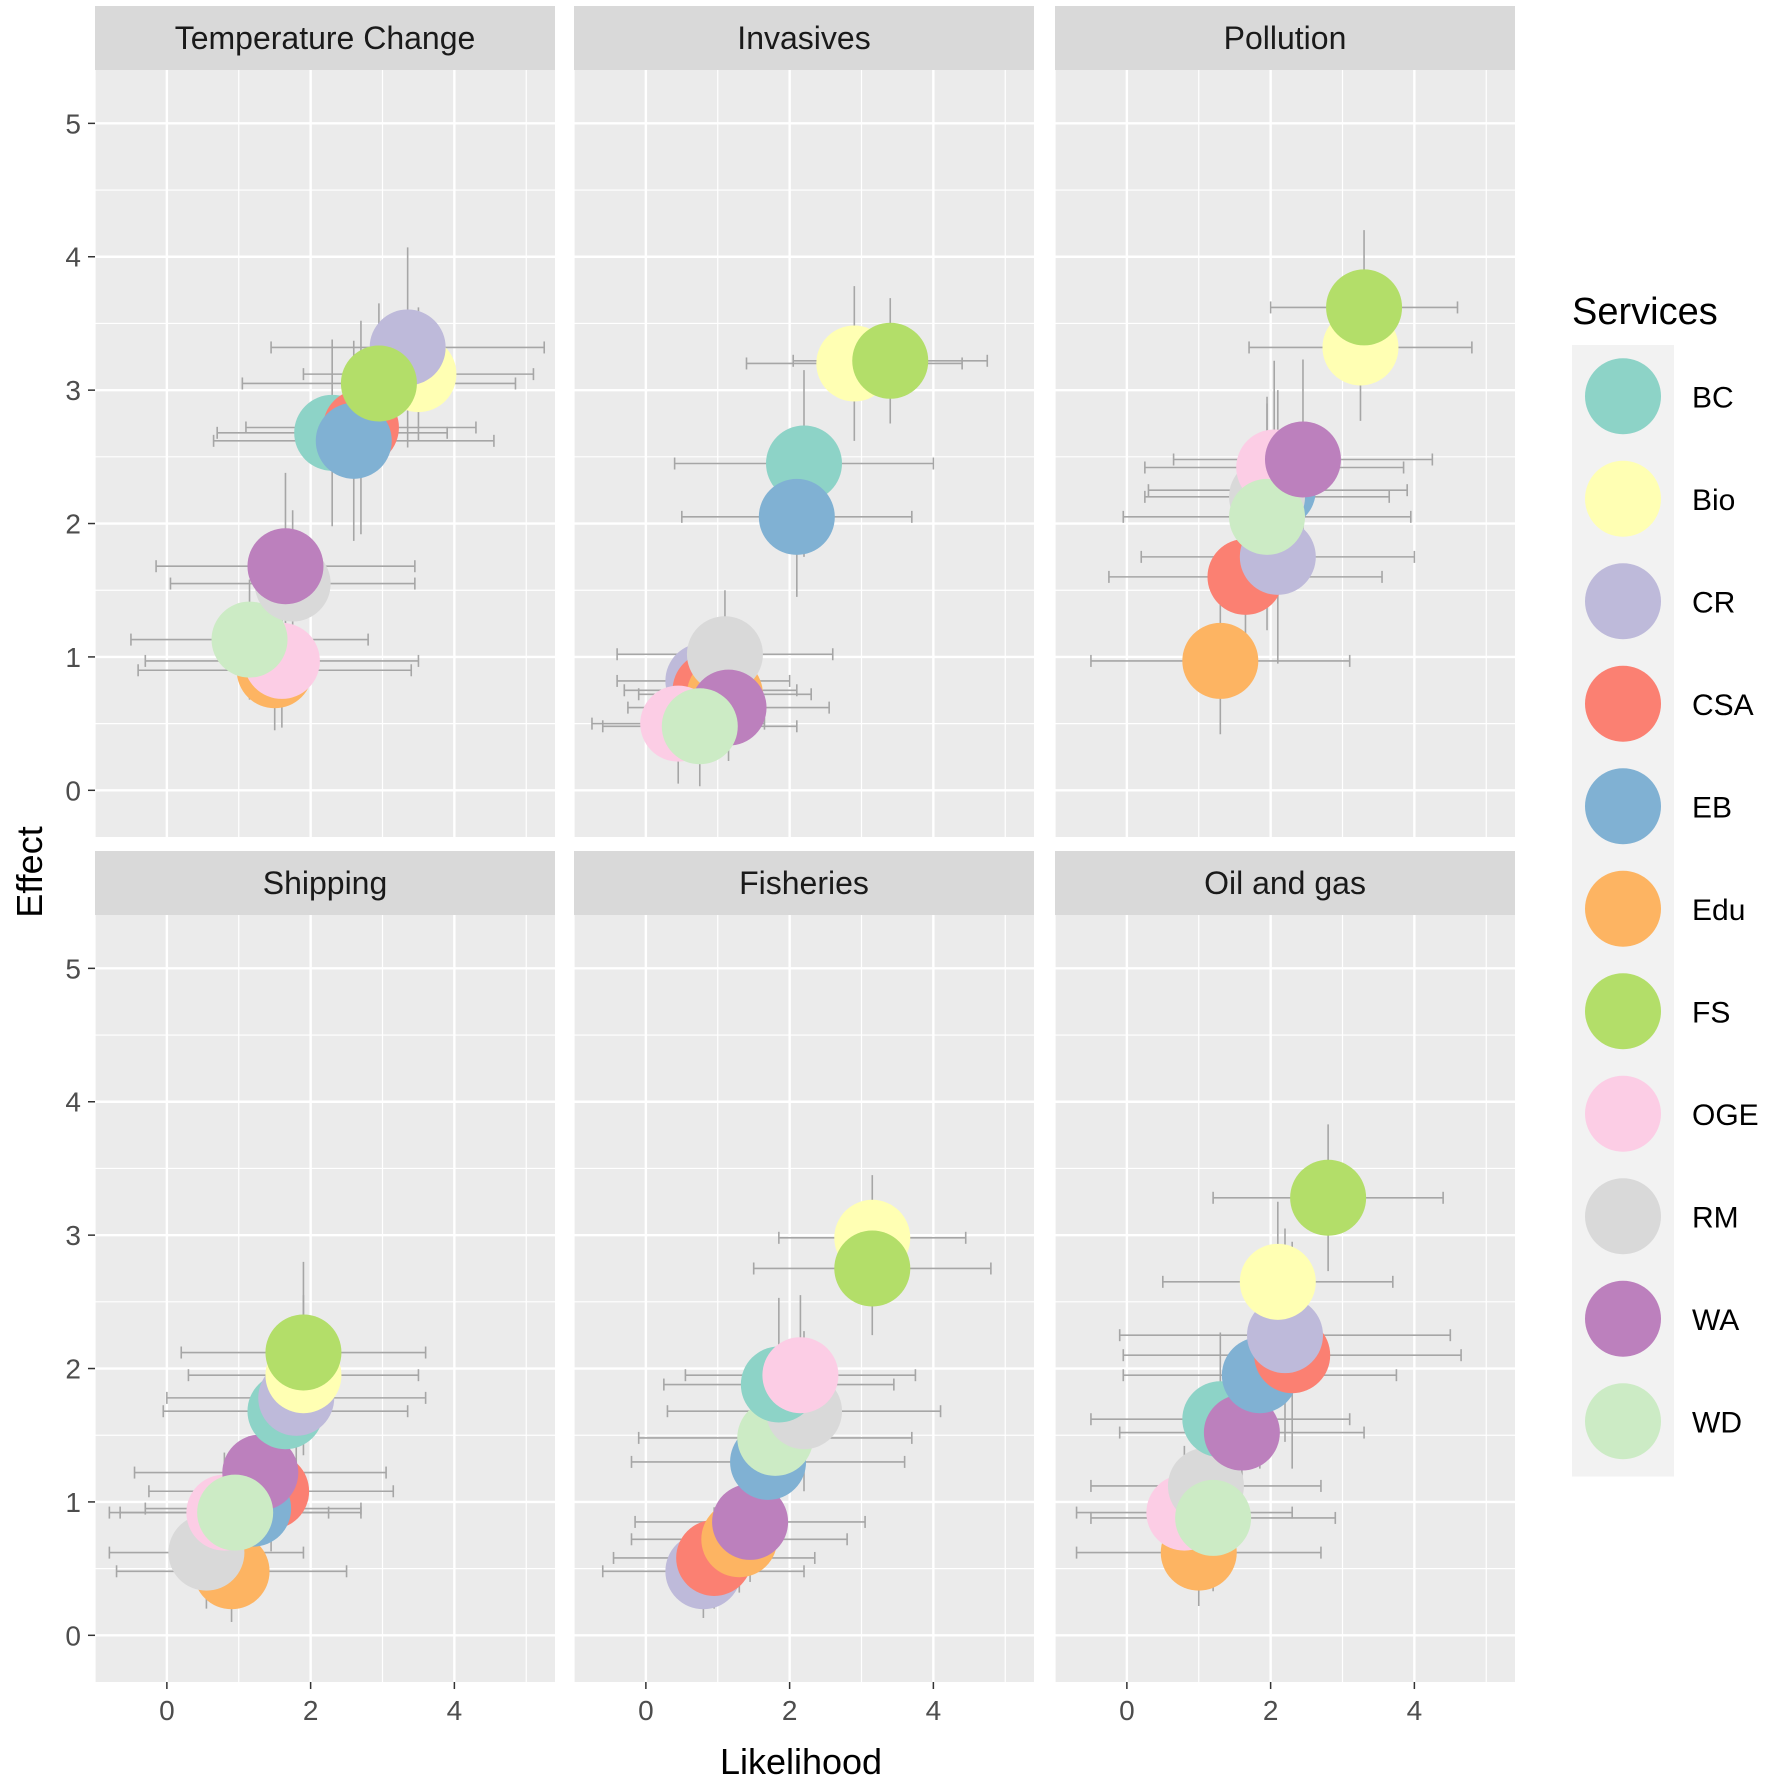 The width and height of the screenshot is (1772, 1785). Describe the element at coordinates (1623, 1318) in the screenshot. I see `legend-key-wa` at that location.